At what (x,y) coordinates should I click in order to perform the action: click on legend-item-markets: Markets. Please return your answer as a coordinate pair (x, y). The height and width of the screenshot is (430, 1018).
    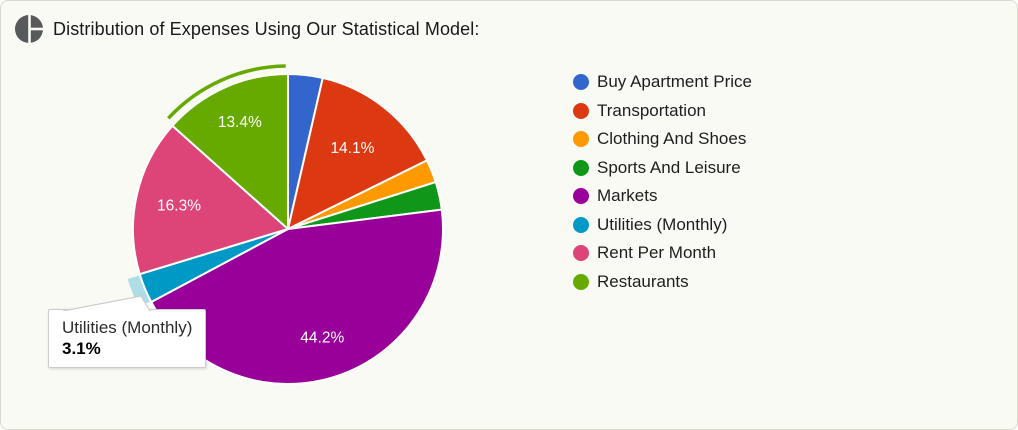
    Looking at the image, I should click on (662, 196).